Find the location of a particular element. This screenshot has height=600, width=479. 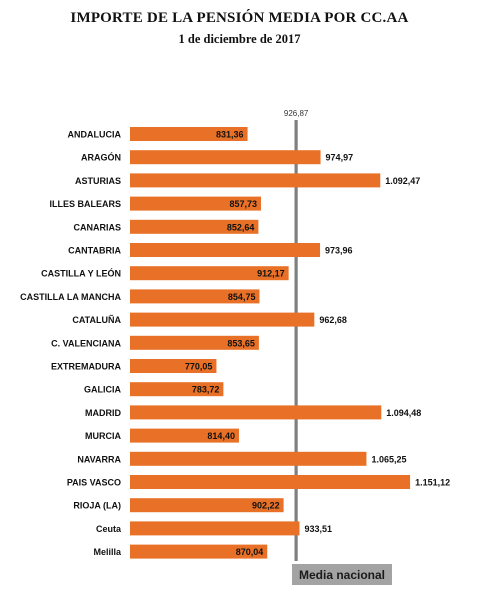

value-label: 1.151,12 is located at coordinates (432, 483).